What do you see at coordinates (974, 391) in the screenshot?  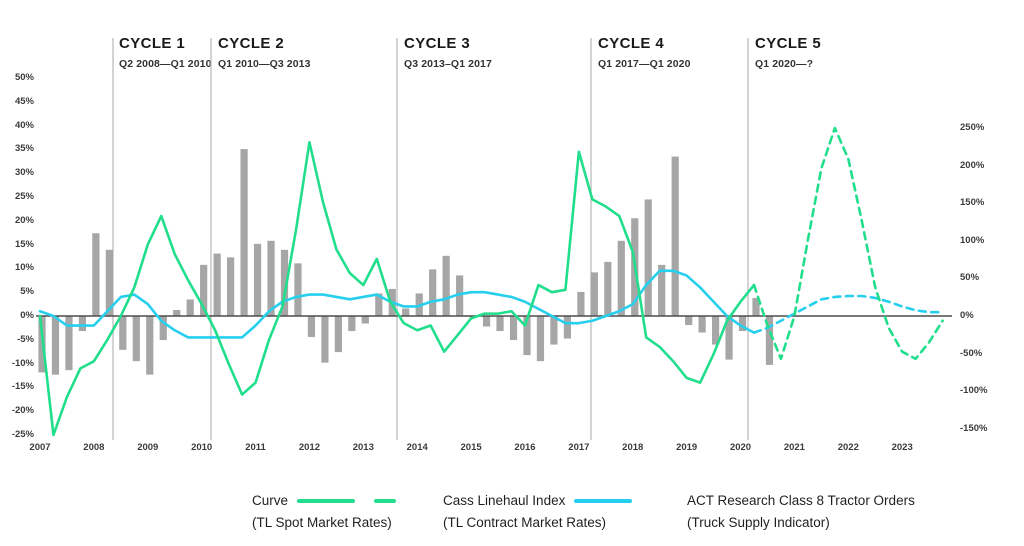 I see `right-axis-tick: -100%` at bounding box center [974, 391].